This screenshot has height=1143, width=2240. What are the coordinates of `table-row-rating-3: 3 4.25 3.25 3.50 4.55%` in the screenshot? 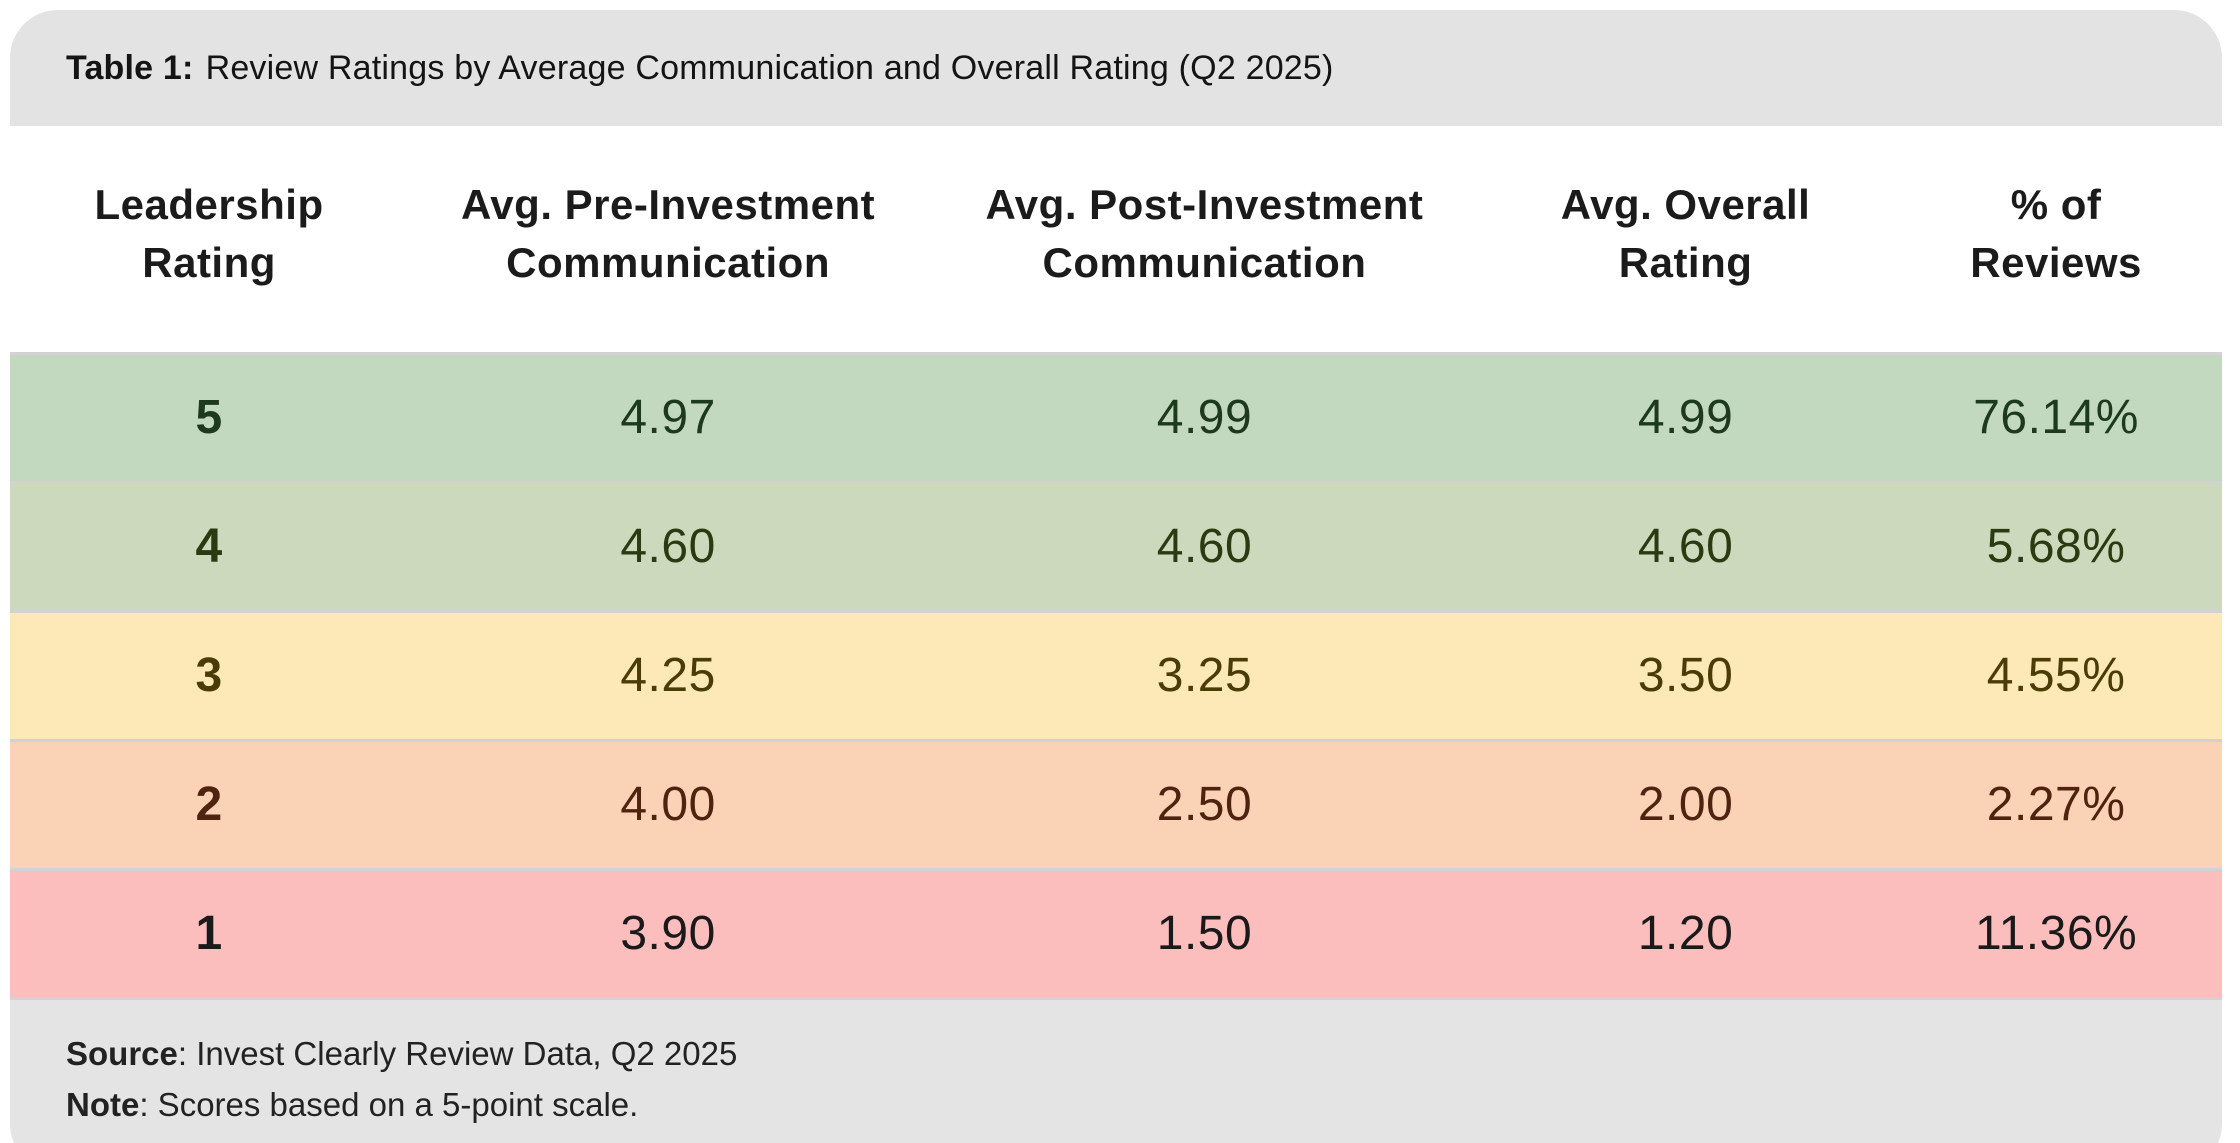 It's located at (1116, 674).